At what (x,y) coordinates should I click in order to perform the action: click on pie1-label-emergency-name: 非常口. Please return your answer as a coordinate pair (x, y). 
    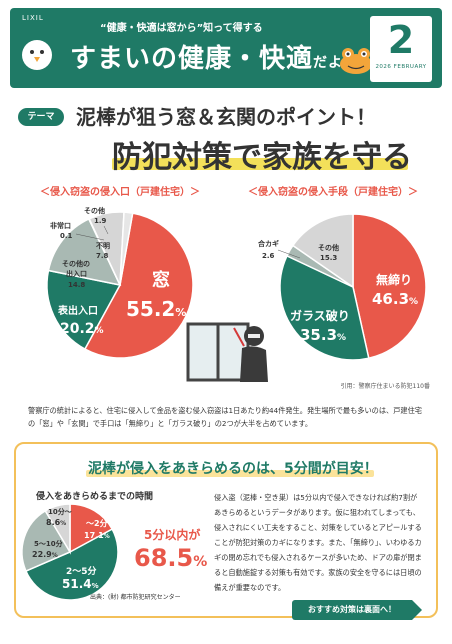
    Looking at the image, I should click on (60, 225).